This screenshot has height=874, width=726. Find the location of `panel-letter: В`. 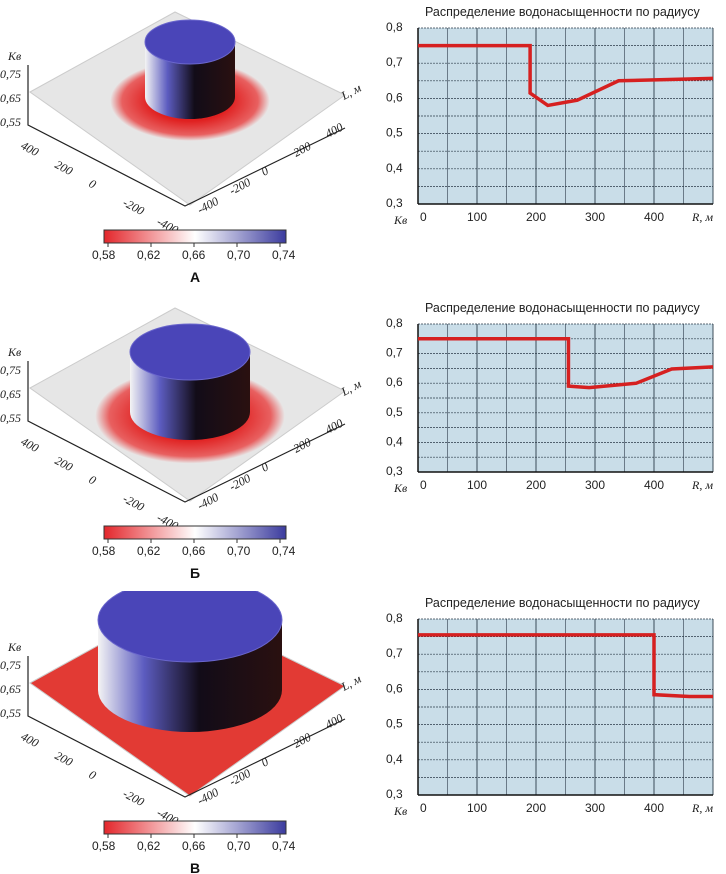

panel-letter: В is located at coordinates (195, 867).